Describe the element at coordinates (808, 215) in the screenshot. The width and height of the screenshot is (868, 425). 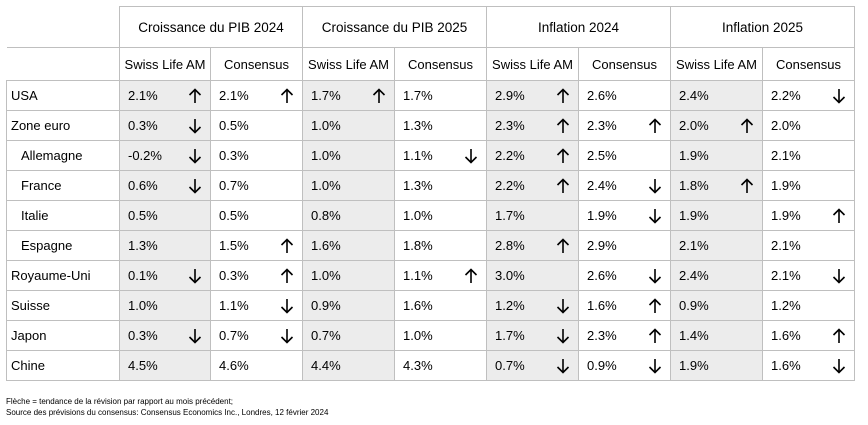
I see `consensus-value-cell: 1.9%` at that location.